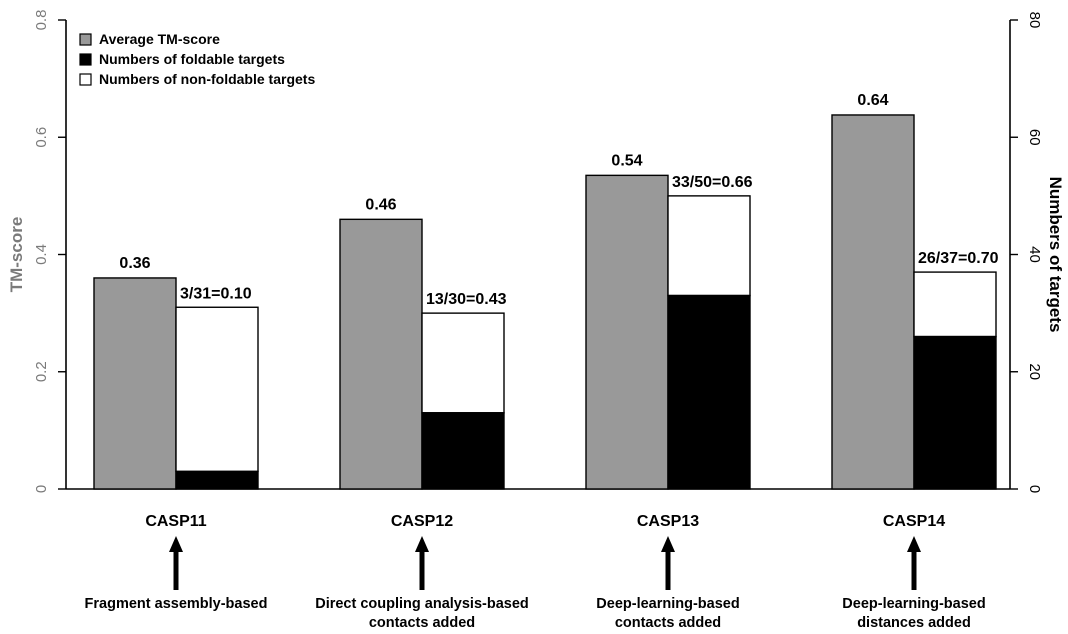 This screenshot has width=1068, height=634. I want to click on ratio-label: 13/30=0.43, so click(466, 299).